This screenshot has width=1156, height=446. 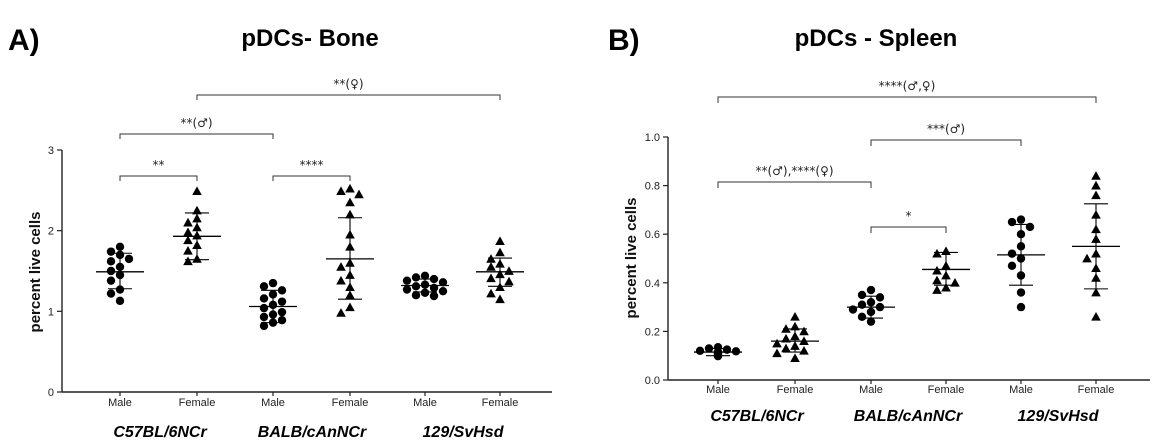 What do you see at coordinates (348, 84) in the screenshot?
I see `significance-label: **(♀)` at bounding box center [348, 84].